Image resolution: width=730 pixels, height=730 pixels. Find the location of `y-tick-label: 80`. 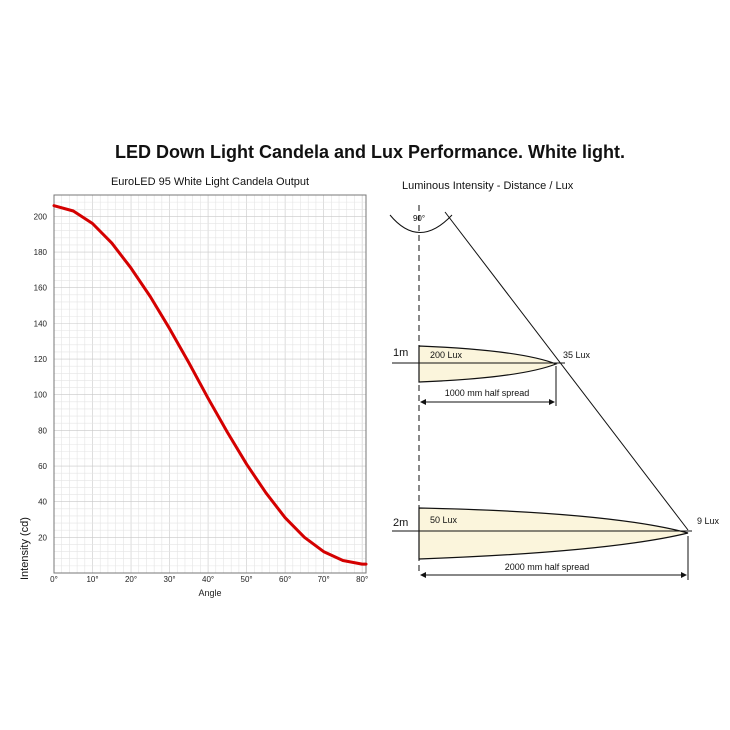

y-tick-label: 80 is located at coordinates (42, 430).